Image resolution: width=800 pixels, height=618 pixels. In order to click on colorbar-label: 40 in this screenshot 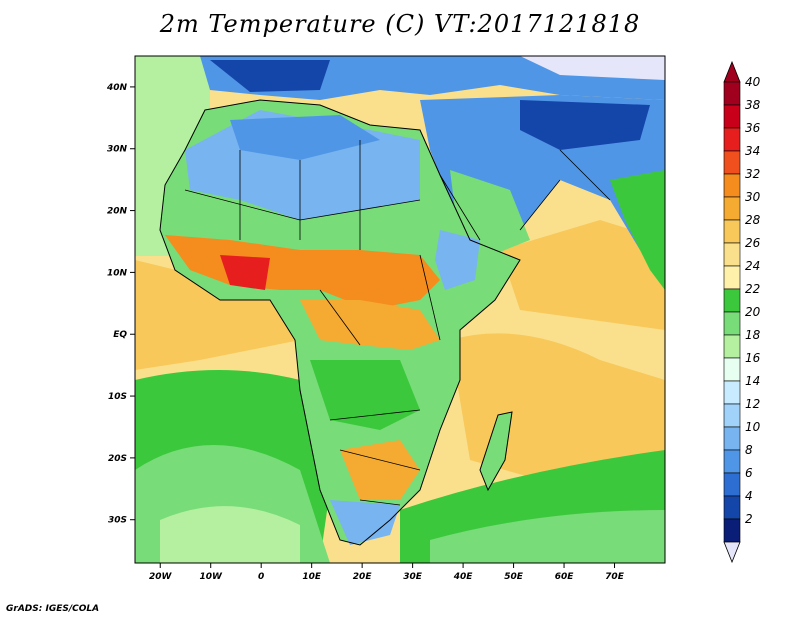, I will do `click(753, 82)`.